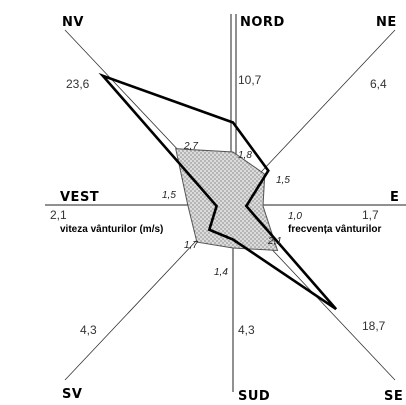 The image size is (406, 405). What do you see at coordinates (374, 326) in the screenshot?
I see `frequency-value-label: 18,7` at bounding box center [374, 326].